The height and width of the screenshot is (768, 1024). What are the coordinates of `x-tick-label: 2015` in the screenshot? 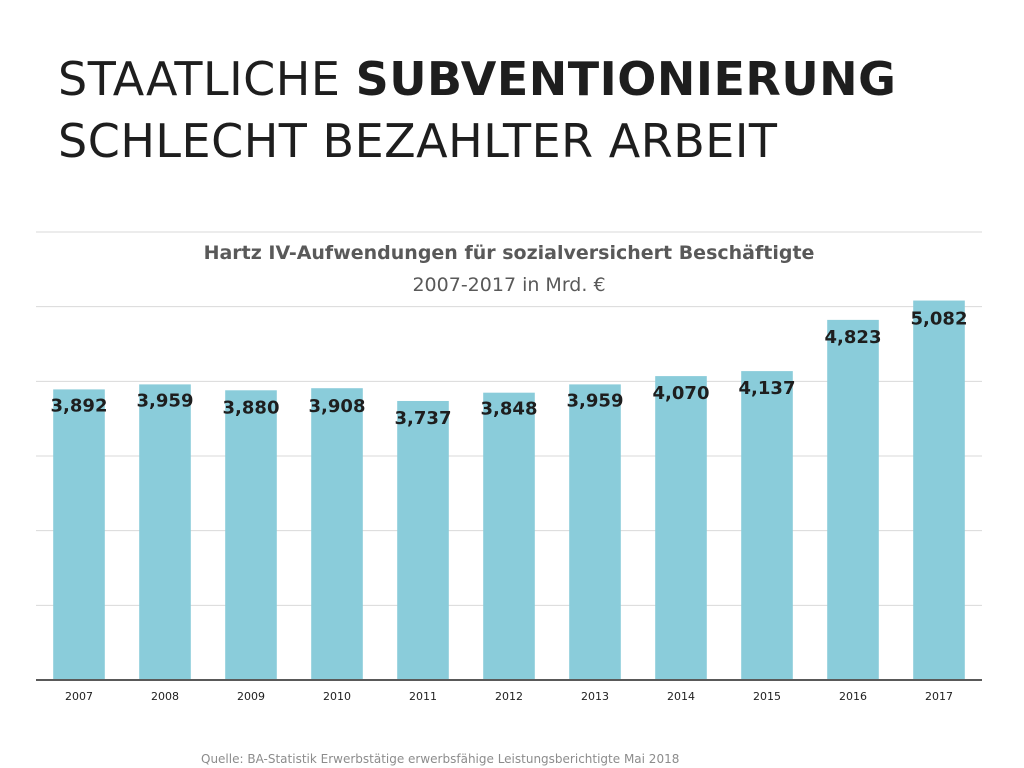 It's located at (767, 696).